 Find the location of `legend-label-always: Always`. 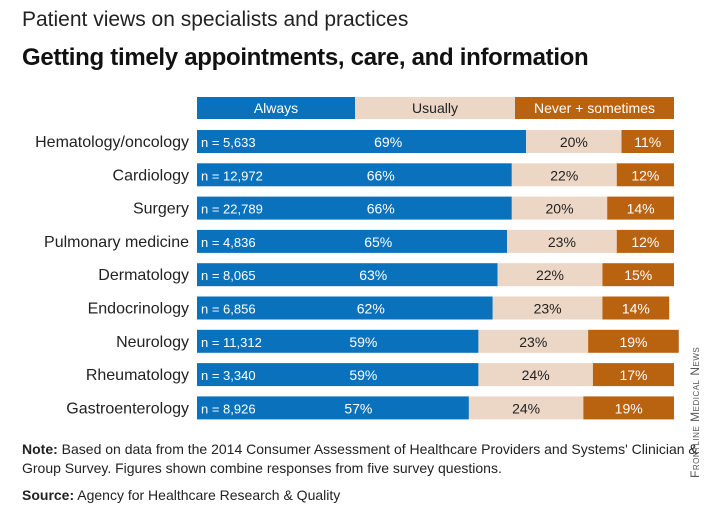

legend-label-always: Always is located at coordinates (276, 108).